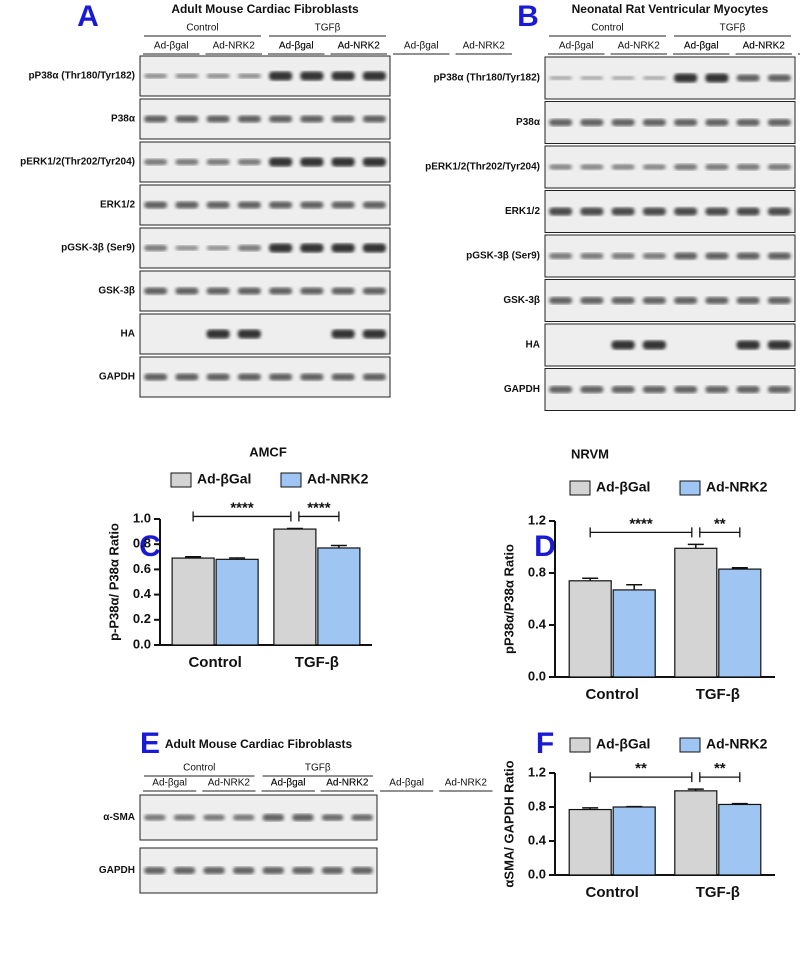  Describe the element at coordinates (77, 162) in the screenshot. I see `row-label: pERK1/2(Thr202/Tyr204)` at that location.